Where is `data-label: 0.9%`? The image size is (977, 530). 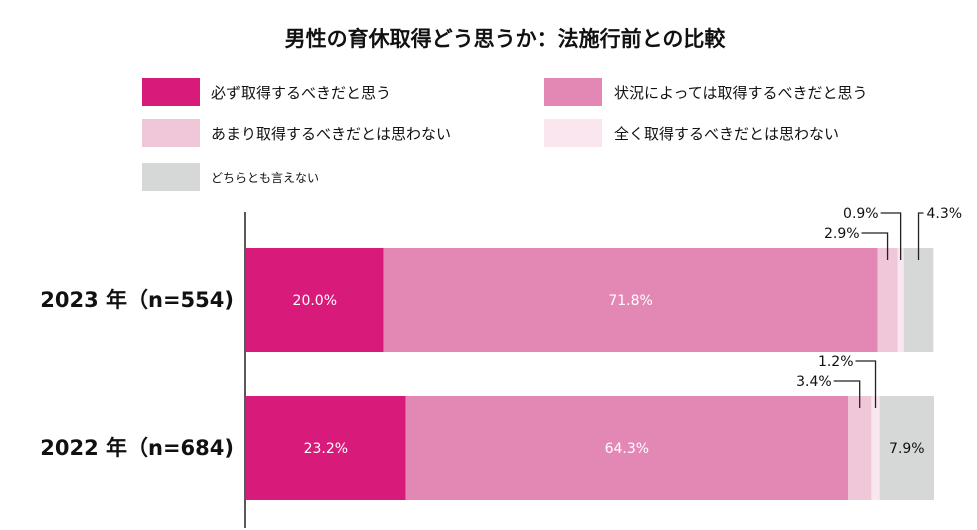
data-label: 0.9% is located at coordinates (861, 214).